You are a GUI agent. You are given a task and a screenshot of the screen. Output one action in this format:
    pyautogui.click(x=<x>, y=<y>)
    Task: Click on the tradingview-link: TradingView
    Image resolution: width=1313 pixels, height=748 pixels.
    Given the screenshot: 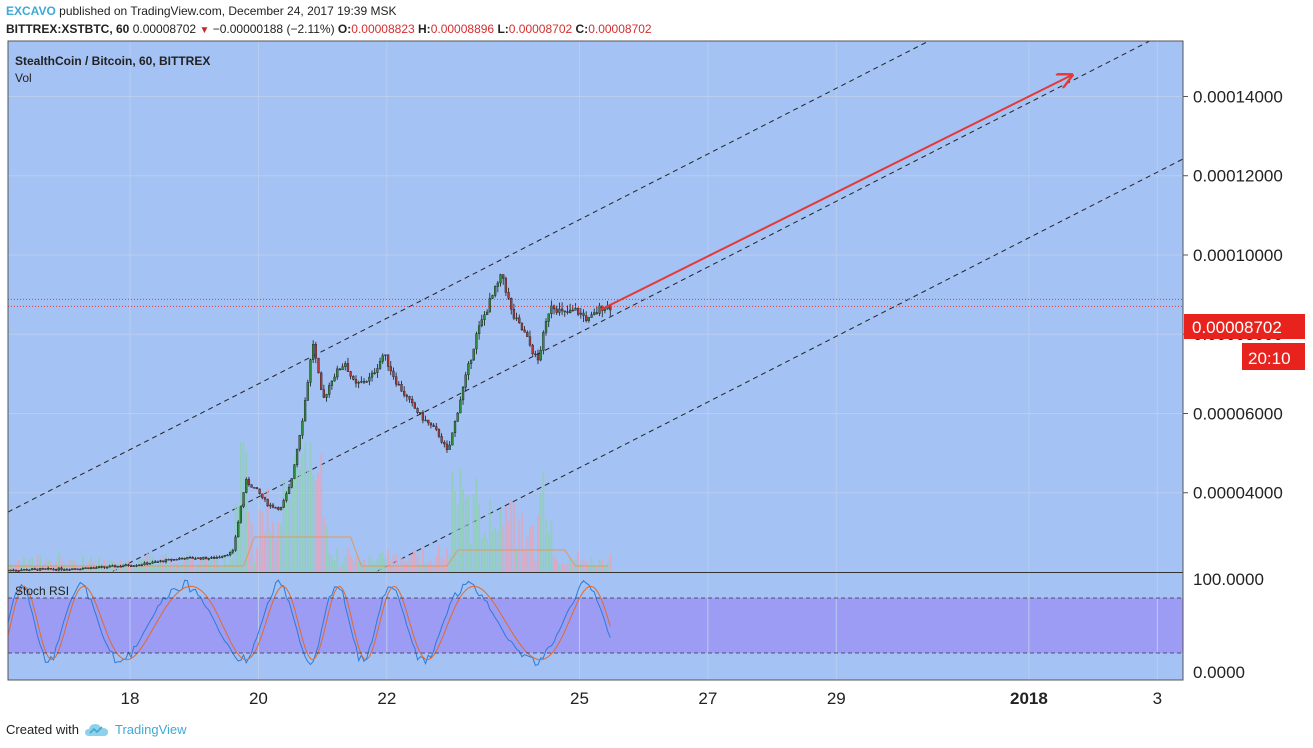 What is the action you would take?
    pyautogui.click(x=150, y=729)
    